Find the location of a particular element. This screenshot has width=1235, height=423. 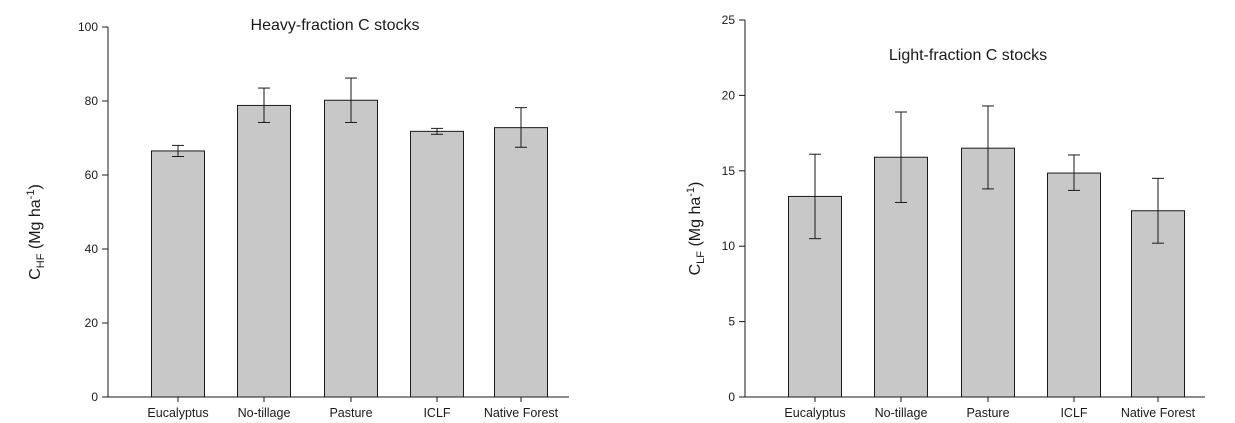

y-tick-label: 5 is located at coordinates (731, 322).